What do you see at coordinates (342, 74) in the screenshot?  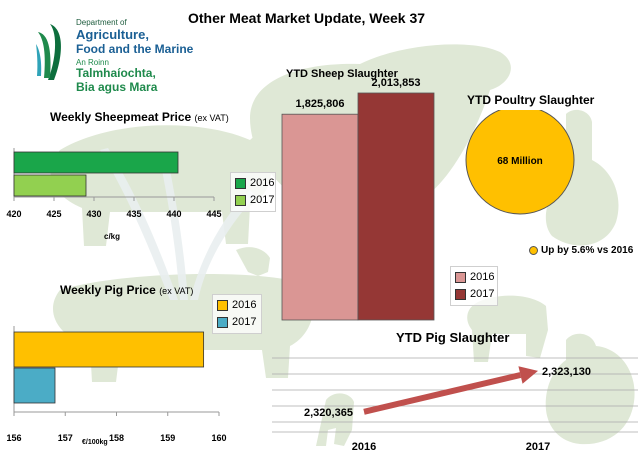 I see `sheep-slaughter-title: YTD Sheep Slaughter` at bounding box center [342, 74].